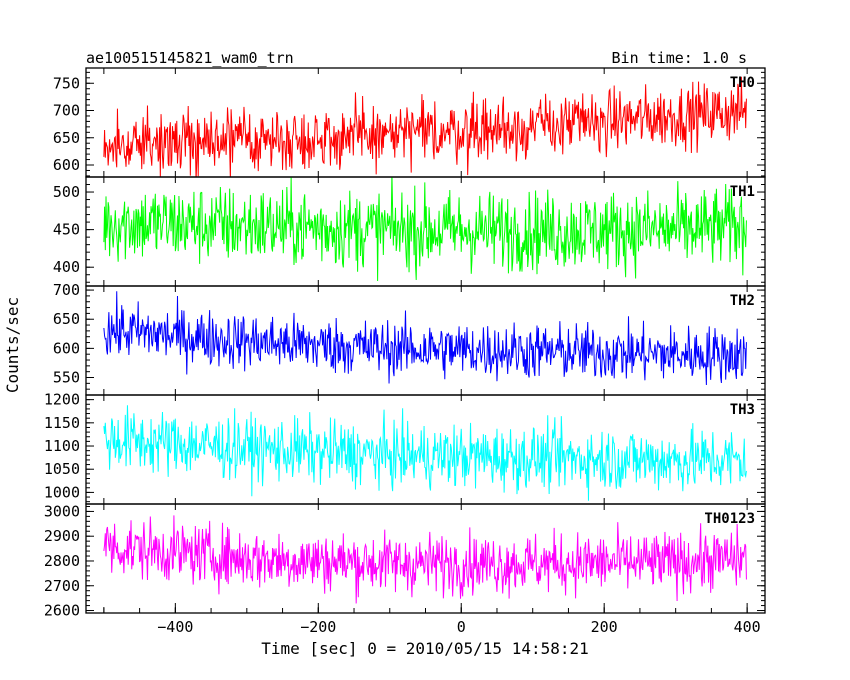  I want to click on y-tick-label: 450, so click(66, 230).